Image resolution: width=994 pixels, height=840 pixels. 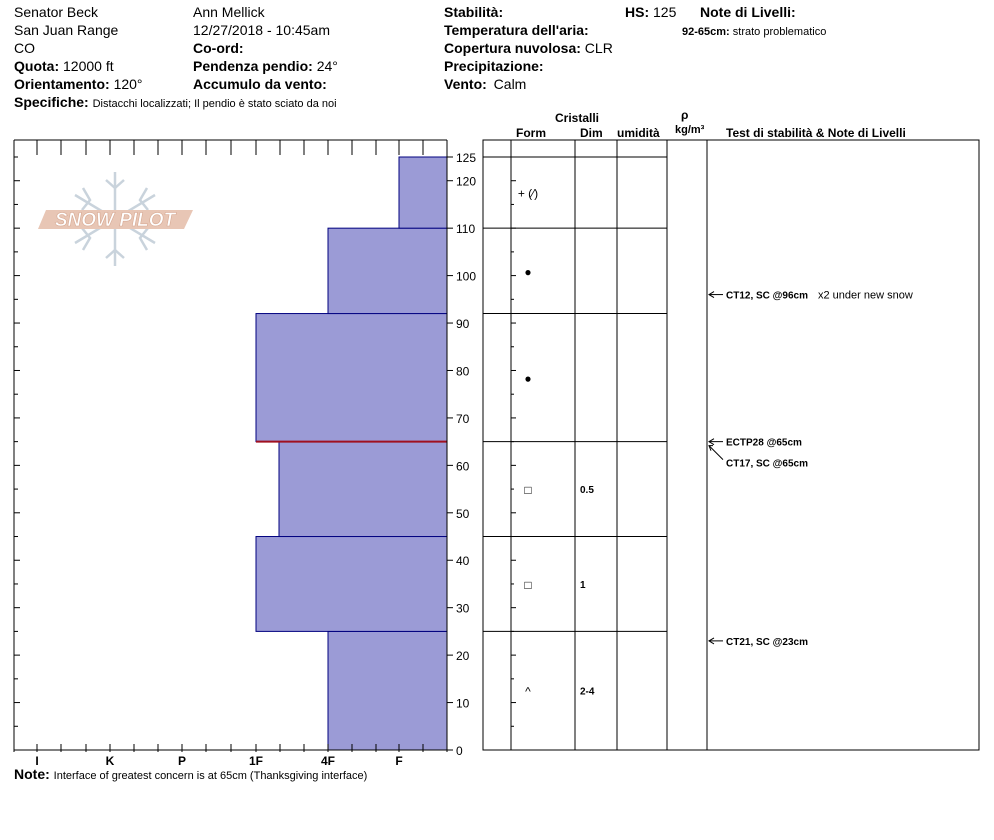 What do you see at coordinates (128, 84) in the screenshot?
I see `aspect-value: 120°` at bounding box center [128, 84].